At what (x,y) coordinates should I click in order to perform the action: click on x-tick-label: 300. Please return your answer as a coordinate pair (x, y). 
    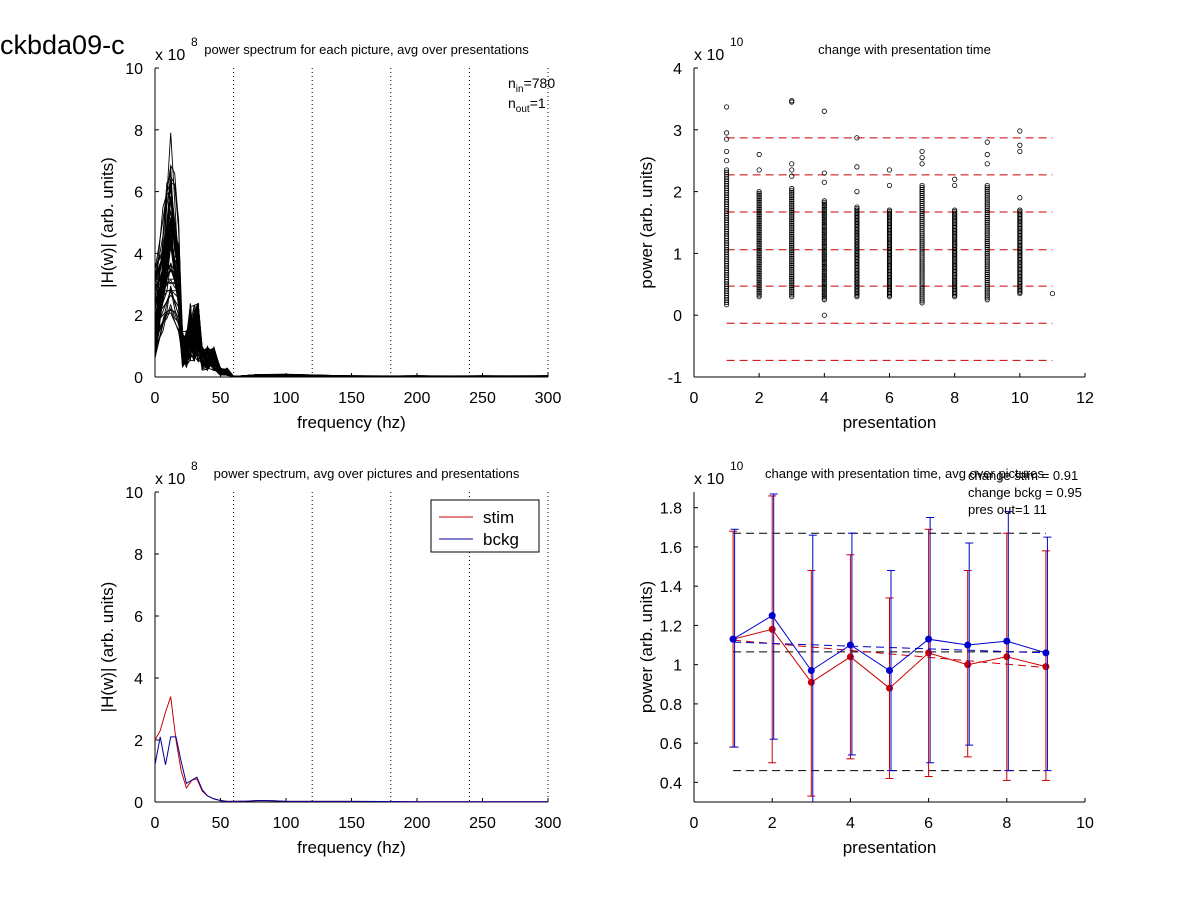
    Looking at the image, I should click on (548, 823).